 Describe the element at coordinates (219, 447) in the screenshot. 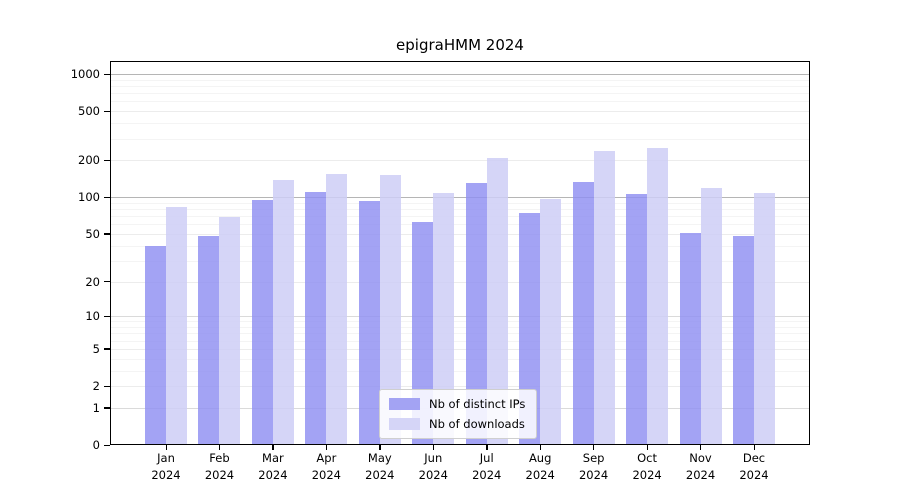

I see `x-tick-feb` at that location.